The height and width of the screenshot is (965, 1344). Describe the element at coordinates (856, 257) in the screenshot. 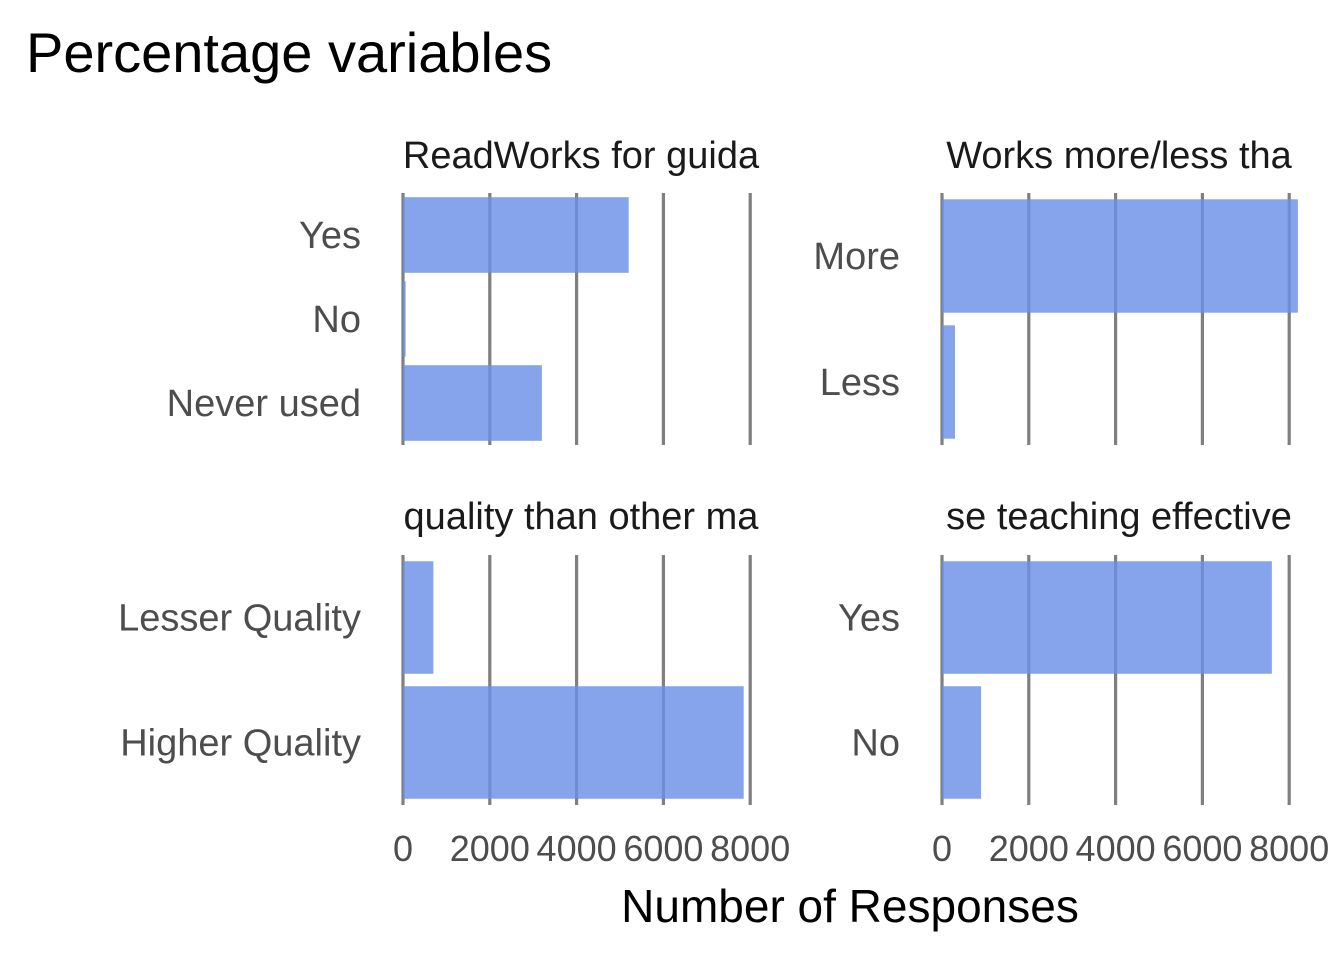

I see `category-label: More` at that location.